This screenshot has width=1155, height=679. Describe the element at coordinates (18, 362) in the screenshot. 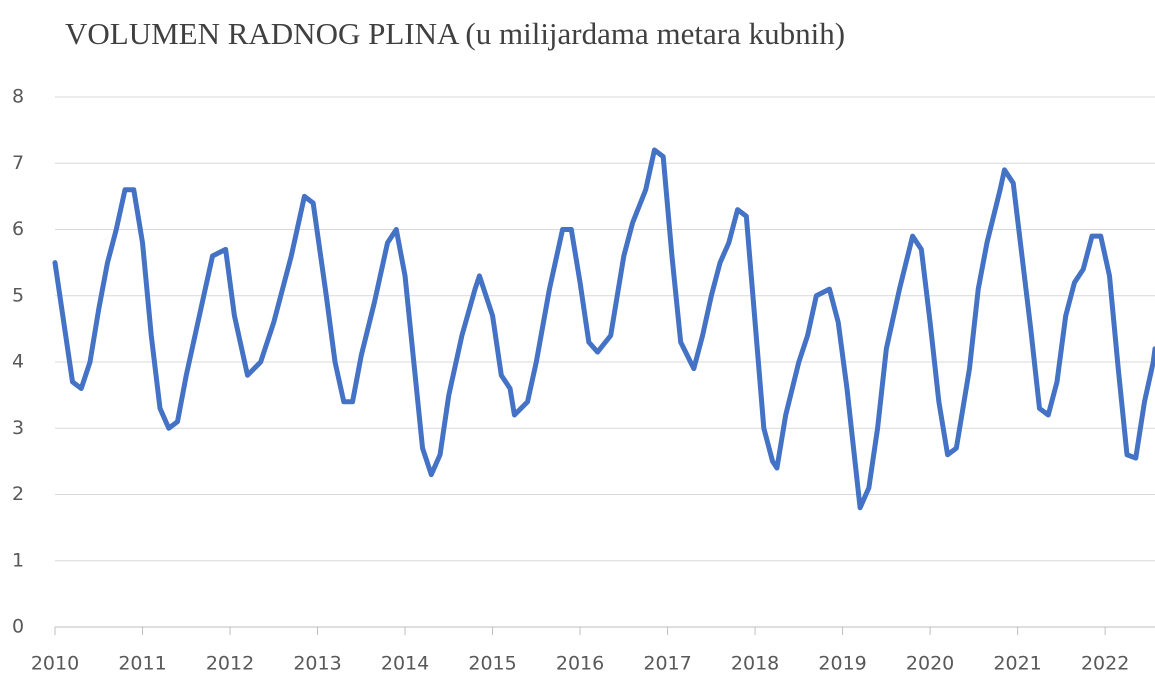

I see `y-tick-label: 4` at that location.